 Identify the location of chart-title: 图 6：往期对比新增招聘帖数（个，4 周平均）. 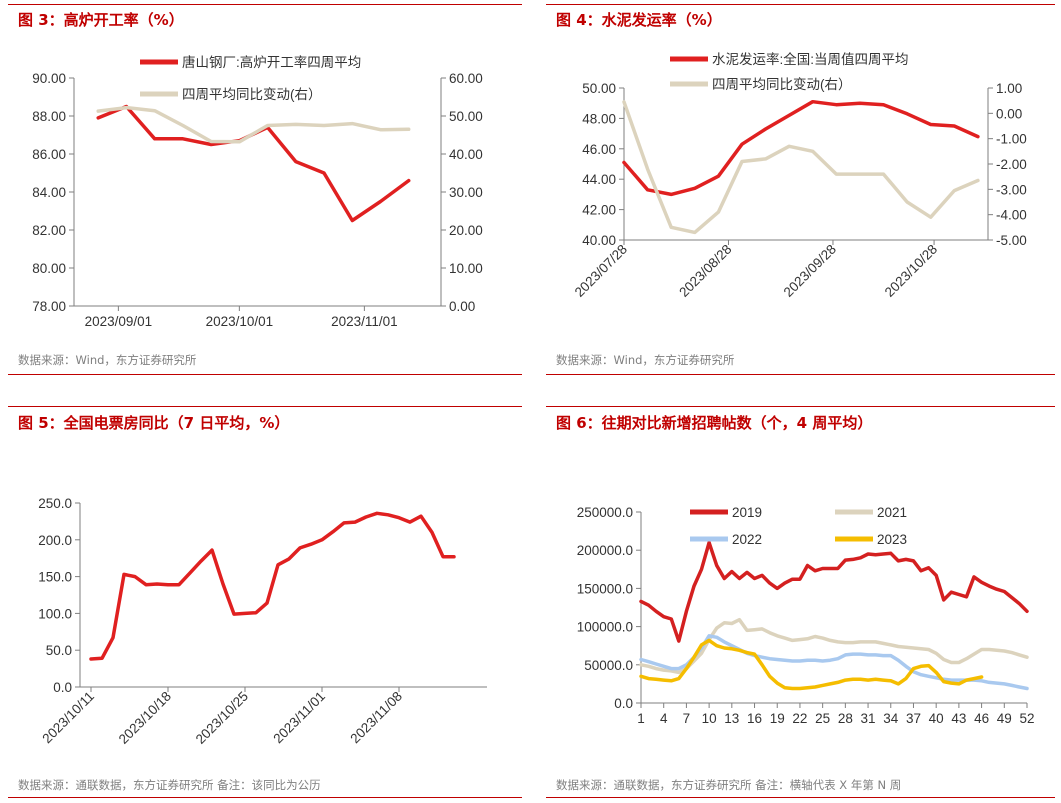
(714, 423).